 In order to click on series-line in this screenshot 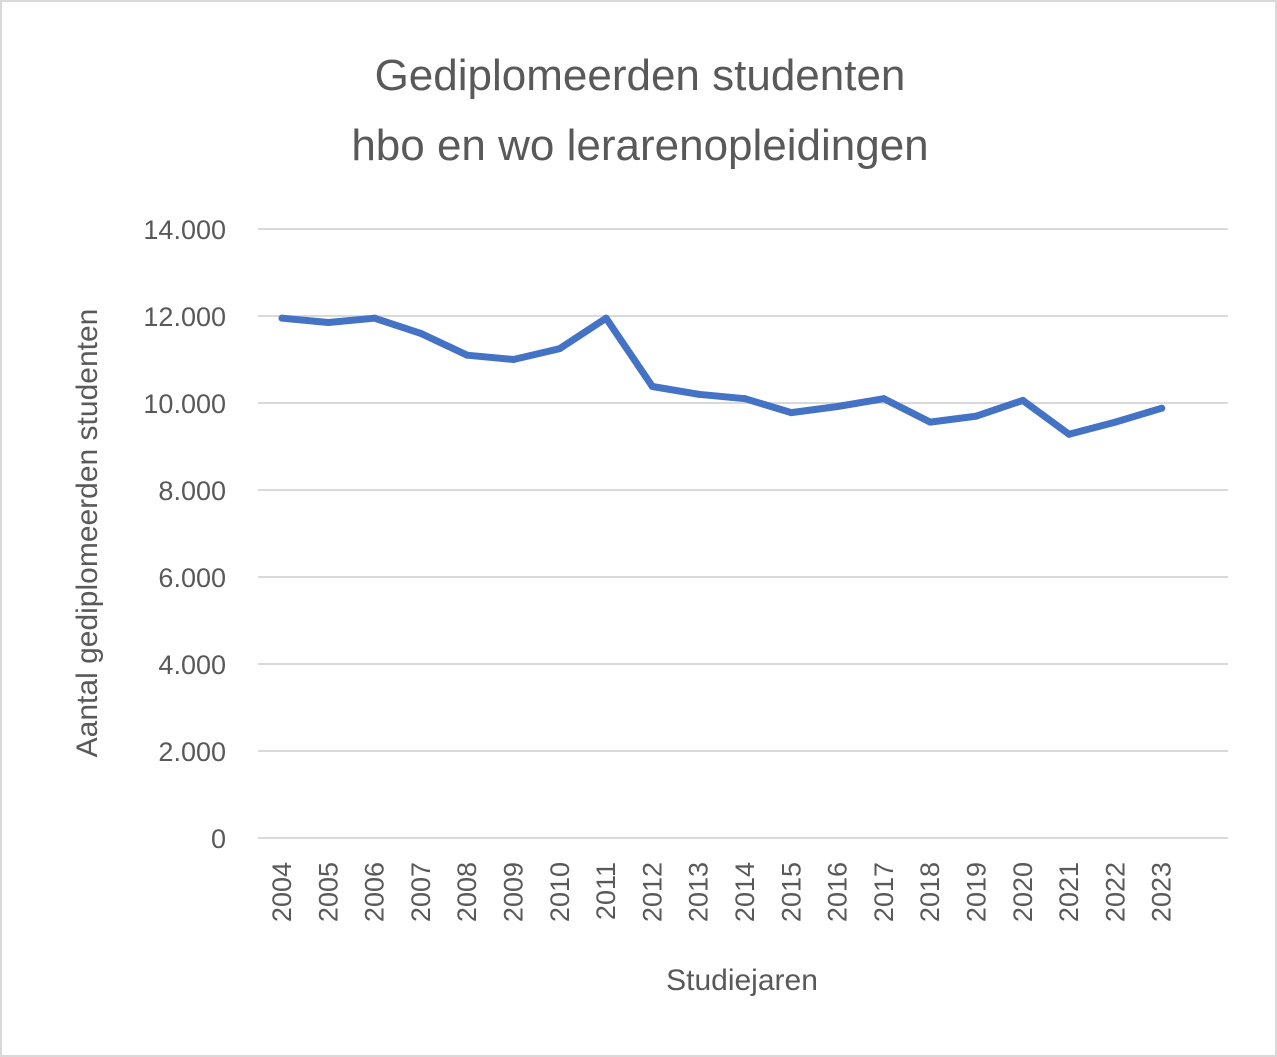, I will do `click(722, 376)`.